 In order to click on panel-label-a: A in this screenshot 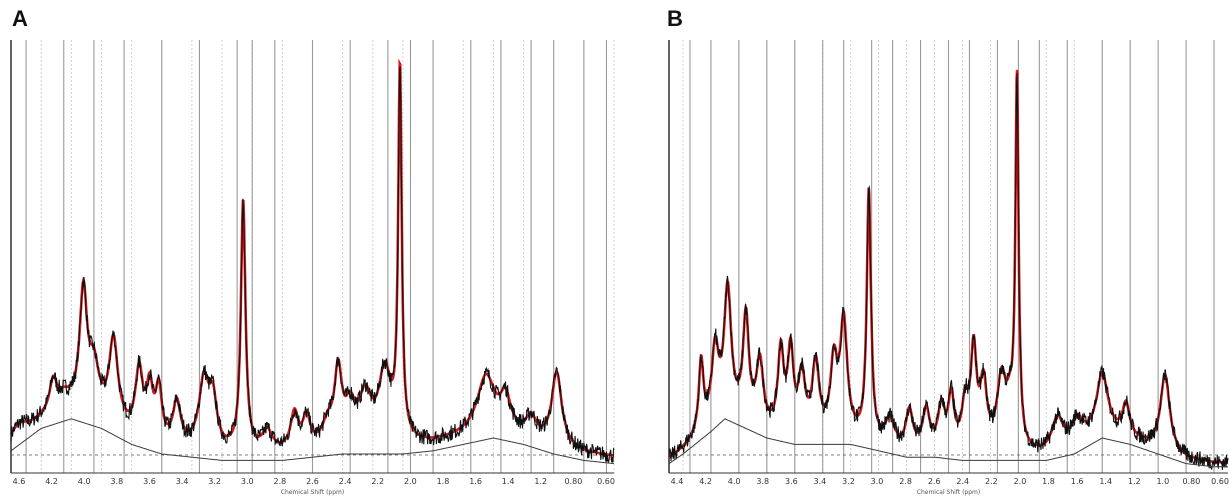, I will do `click(20, 18)`.